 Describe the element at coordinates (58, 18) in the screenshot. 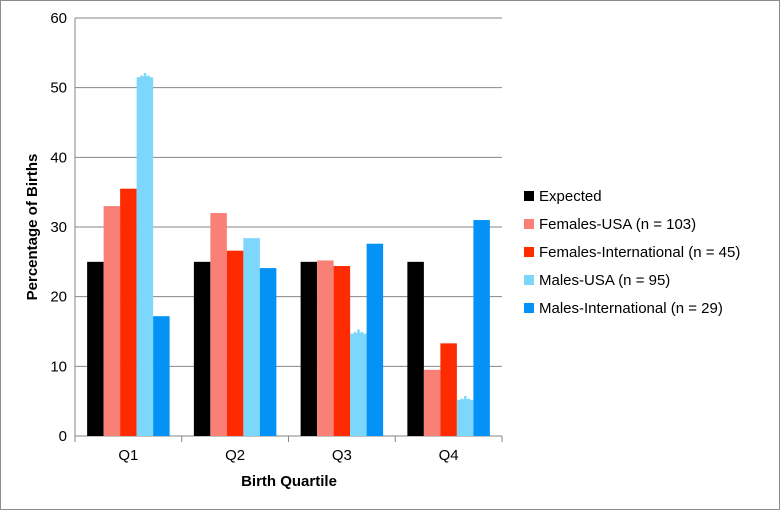

I see `y-tick-label: 60` at that location.